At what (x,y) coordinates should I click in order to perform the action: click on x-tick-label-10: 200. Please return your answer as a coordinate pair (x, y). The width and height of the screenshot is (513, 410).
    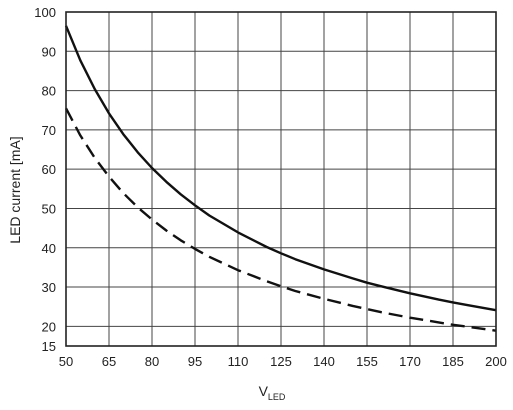
    Looking at the image, I should click on (496, 361).